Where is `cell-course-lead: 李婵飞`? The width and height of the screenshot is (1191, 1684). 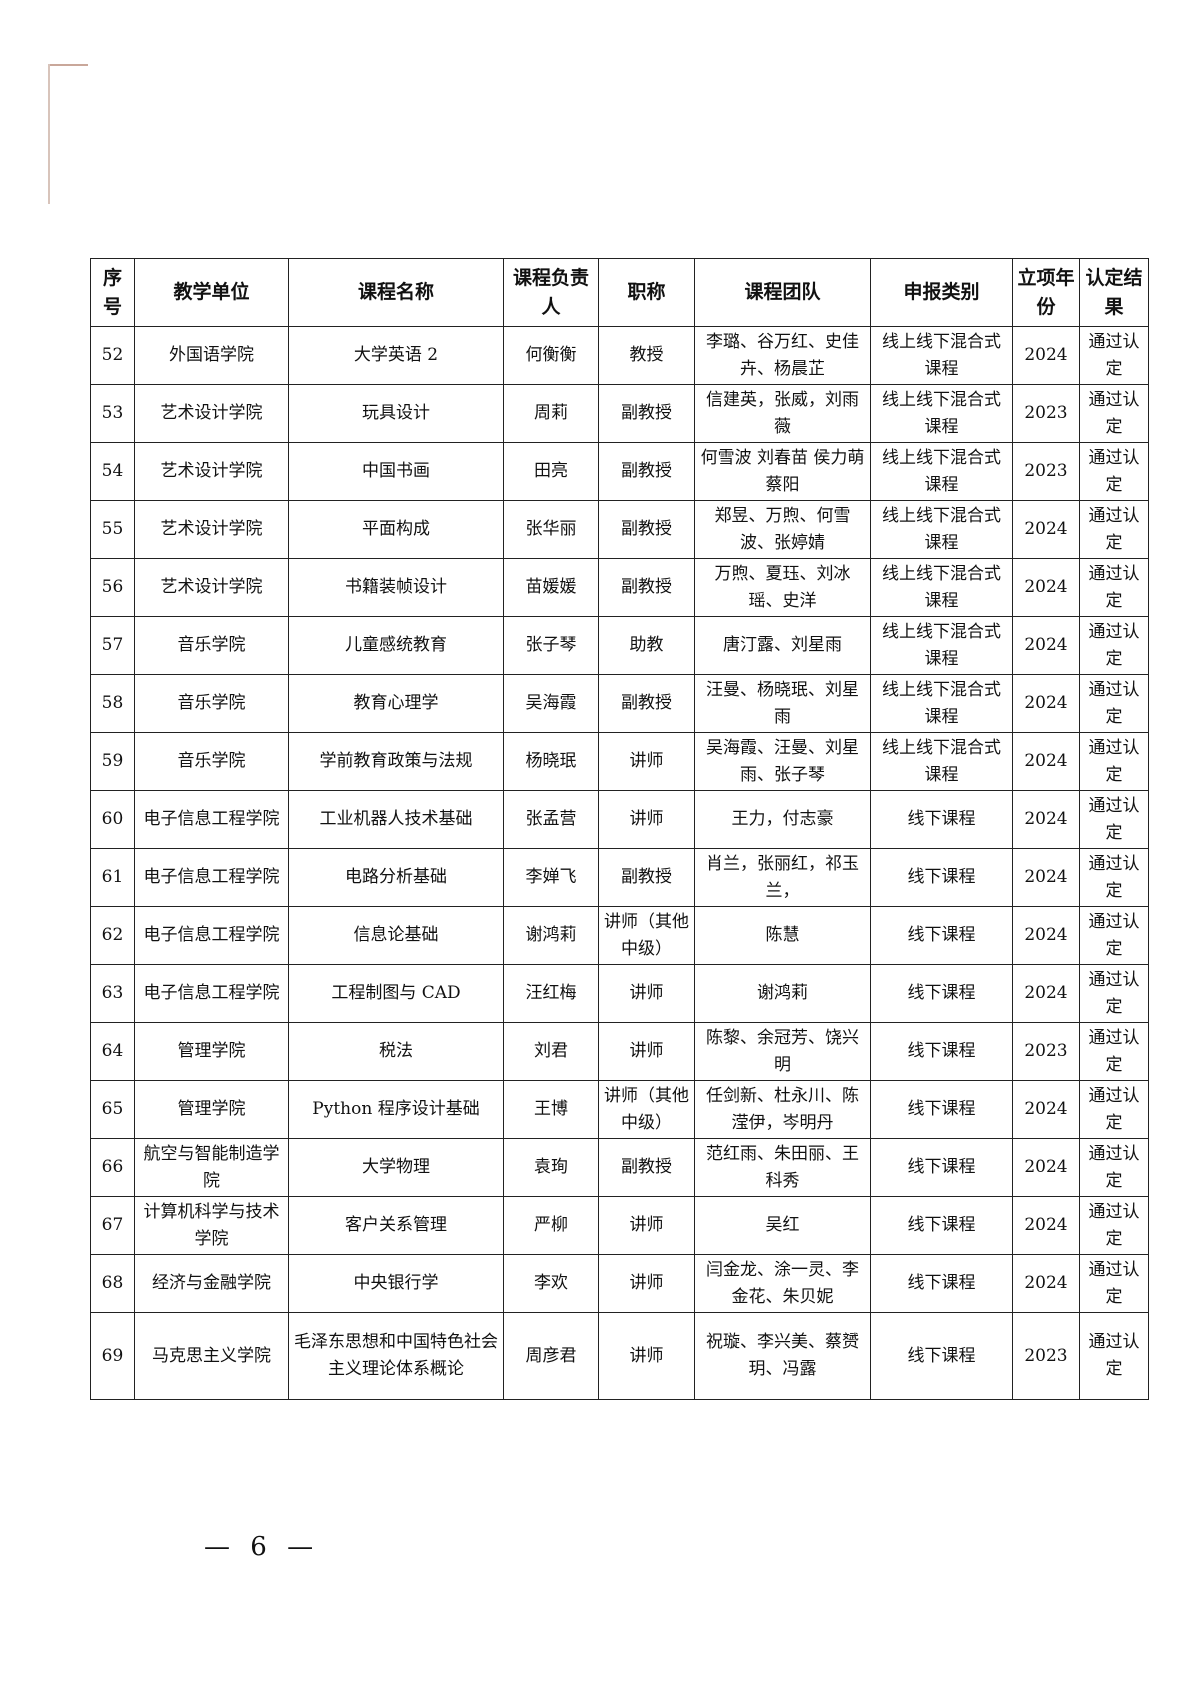 cell-course-lead: 李婵飞 is located at coordinates (551, 877).